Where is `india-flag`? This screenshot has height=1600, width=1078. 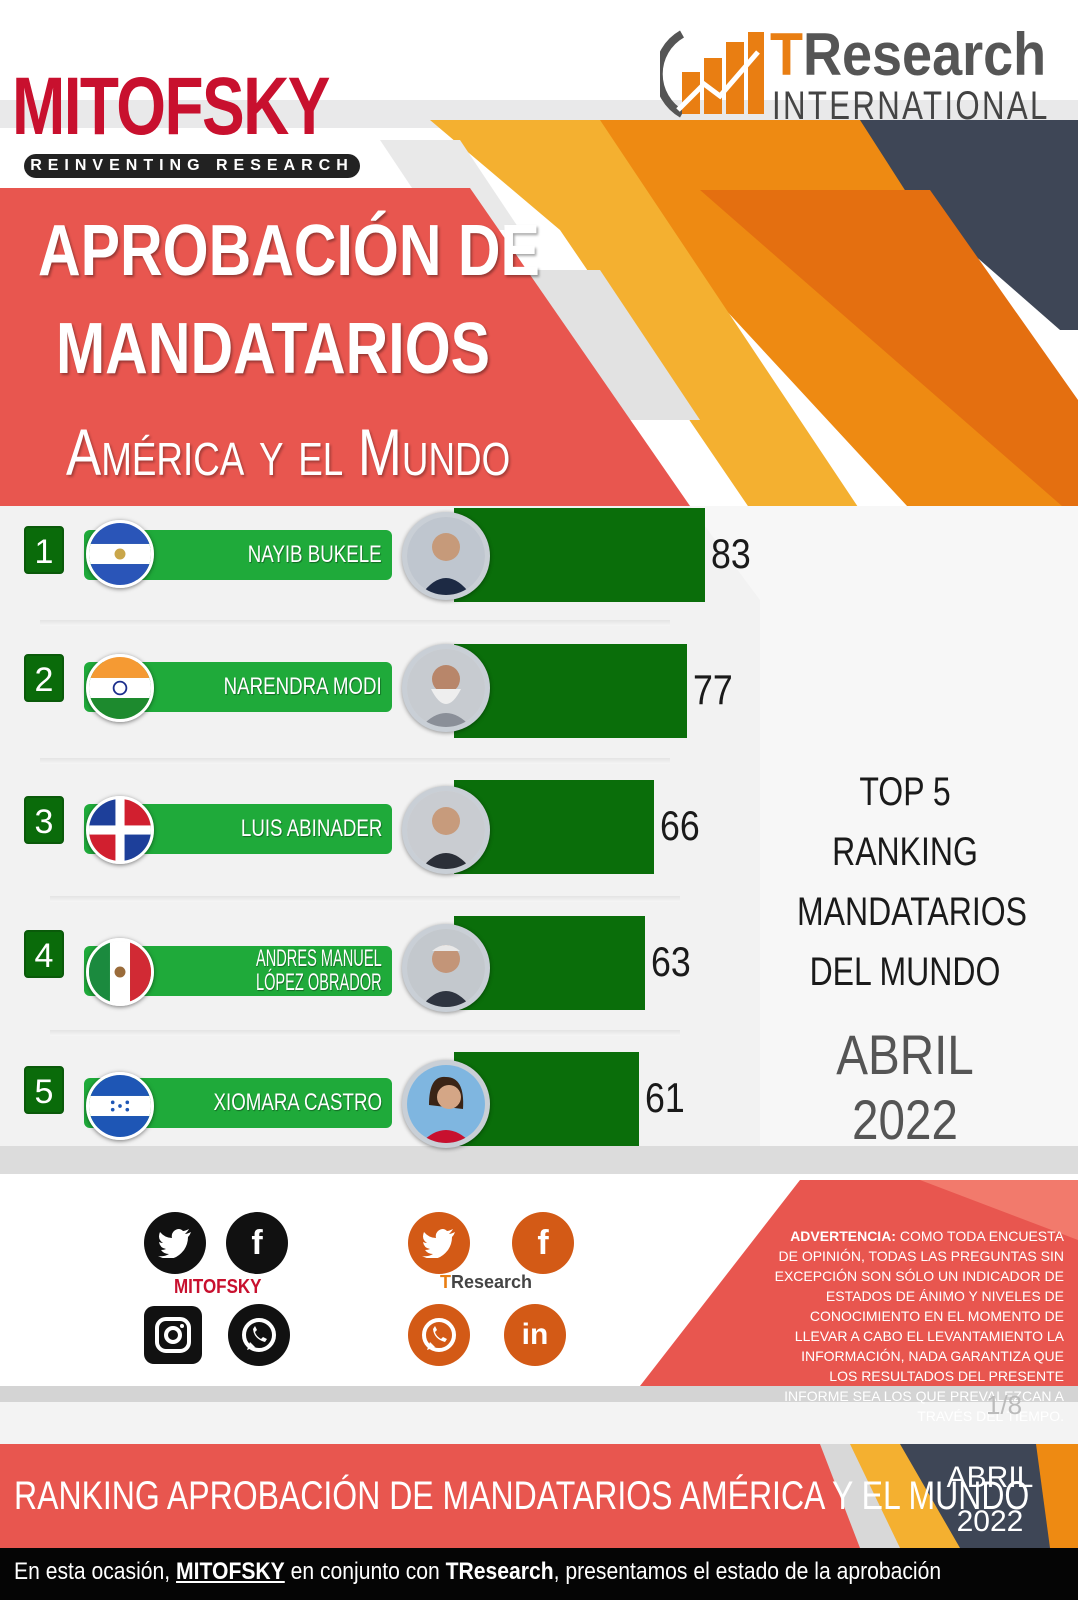 india-flag is located at coordinates (120, 688).